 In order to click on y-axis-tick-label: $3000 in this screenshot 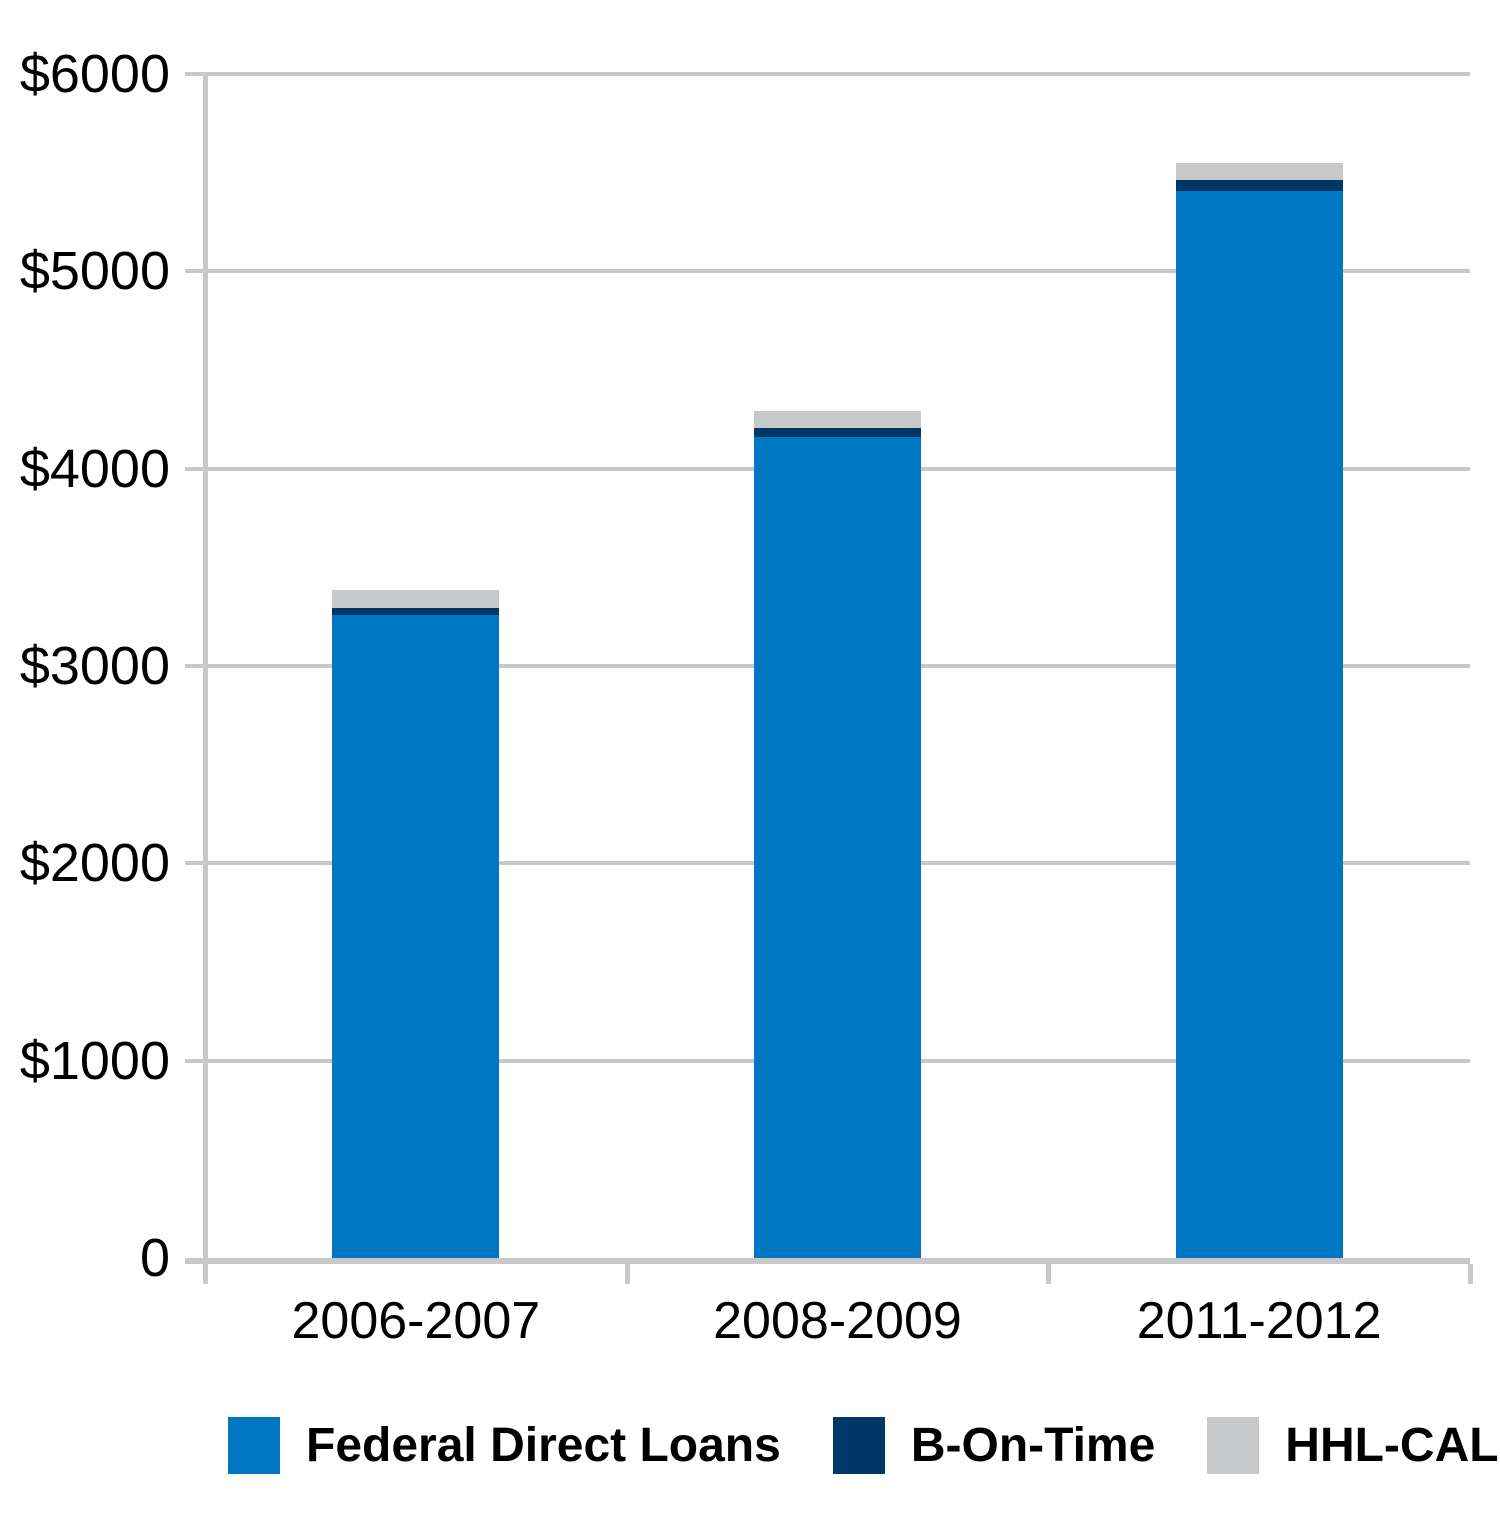, I will do `click(94, 666)`.